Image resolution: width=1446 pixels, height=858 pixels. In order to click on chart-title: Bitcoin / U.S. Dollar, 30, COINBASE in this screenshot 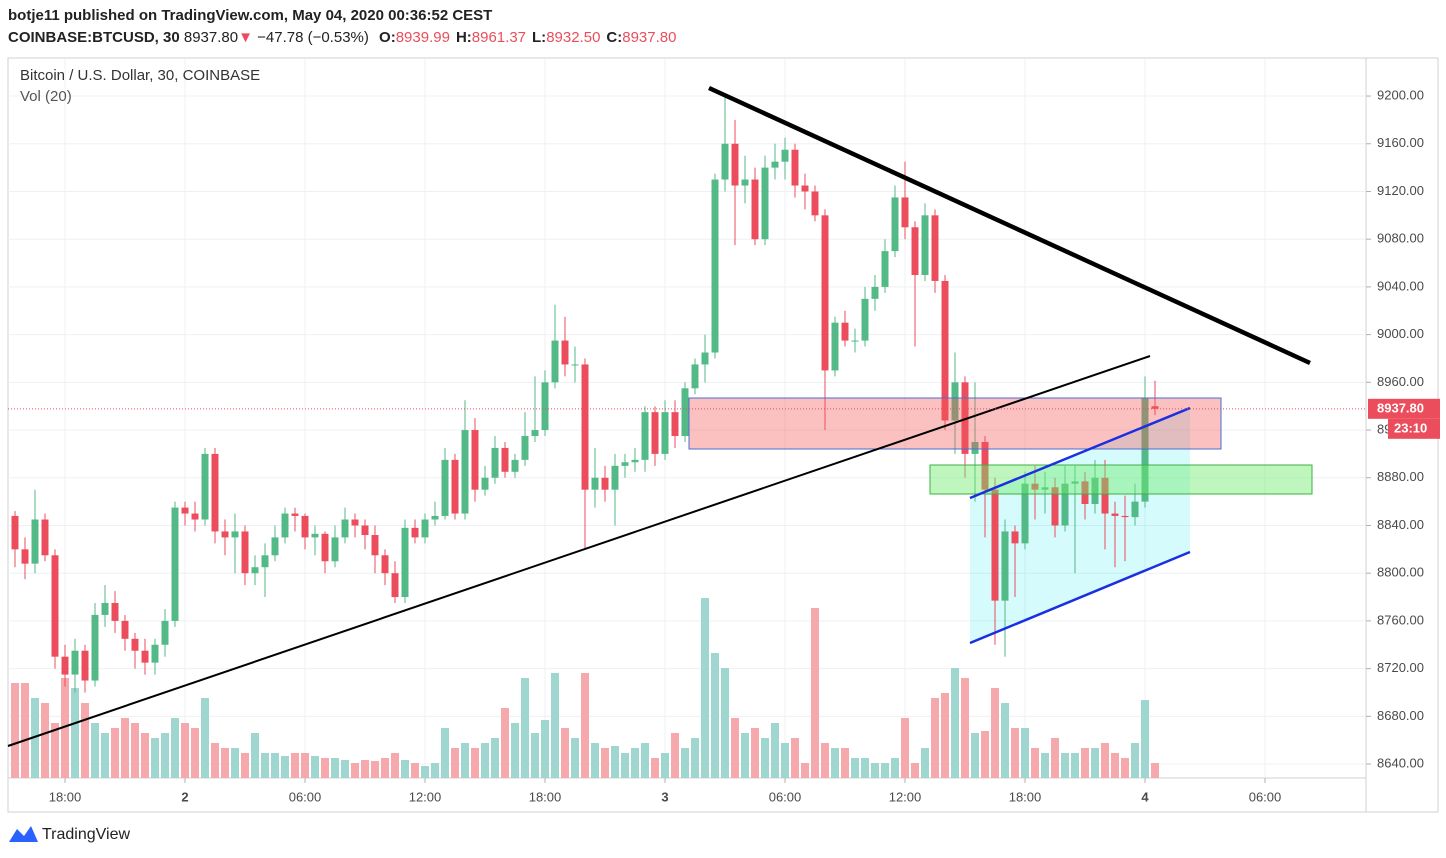, I will do `click(140, 75)`.